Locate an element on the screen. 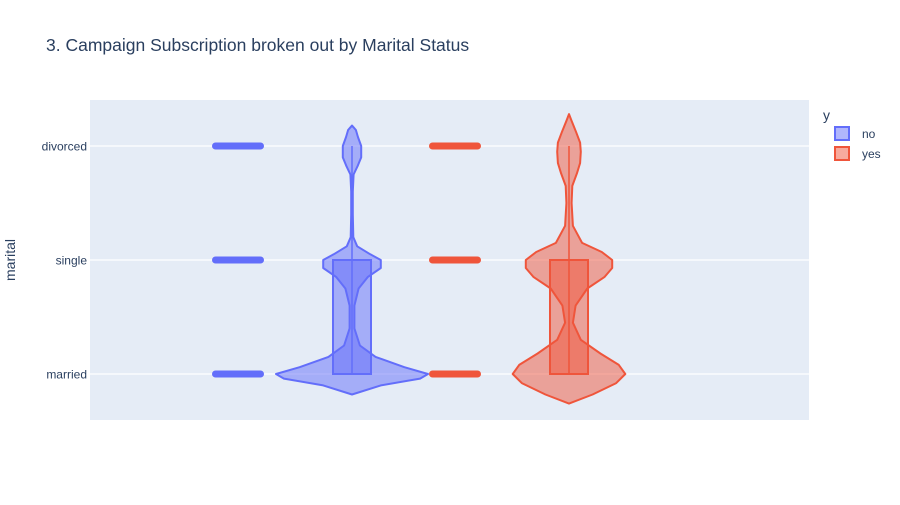 Image resolution: width=900 pixels, height=505 pixels. y-tick-labels: married single divorced is located at coordinates (65, 261).